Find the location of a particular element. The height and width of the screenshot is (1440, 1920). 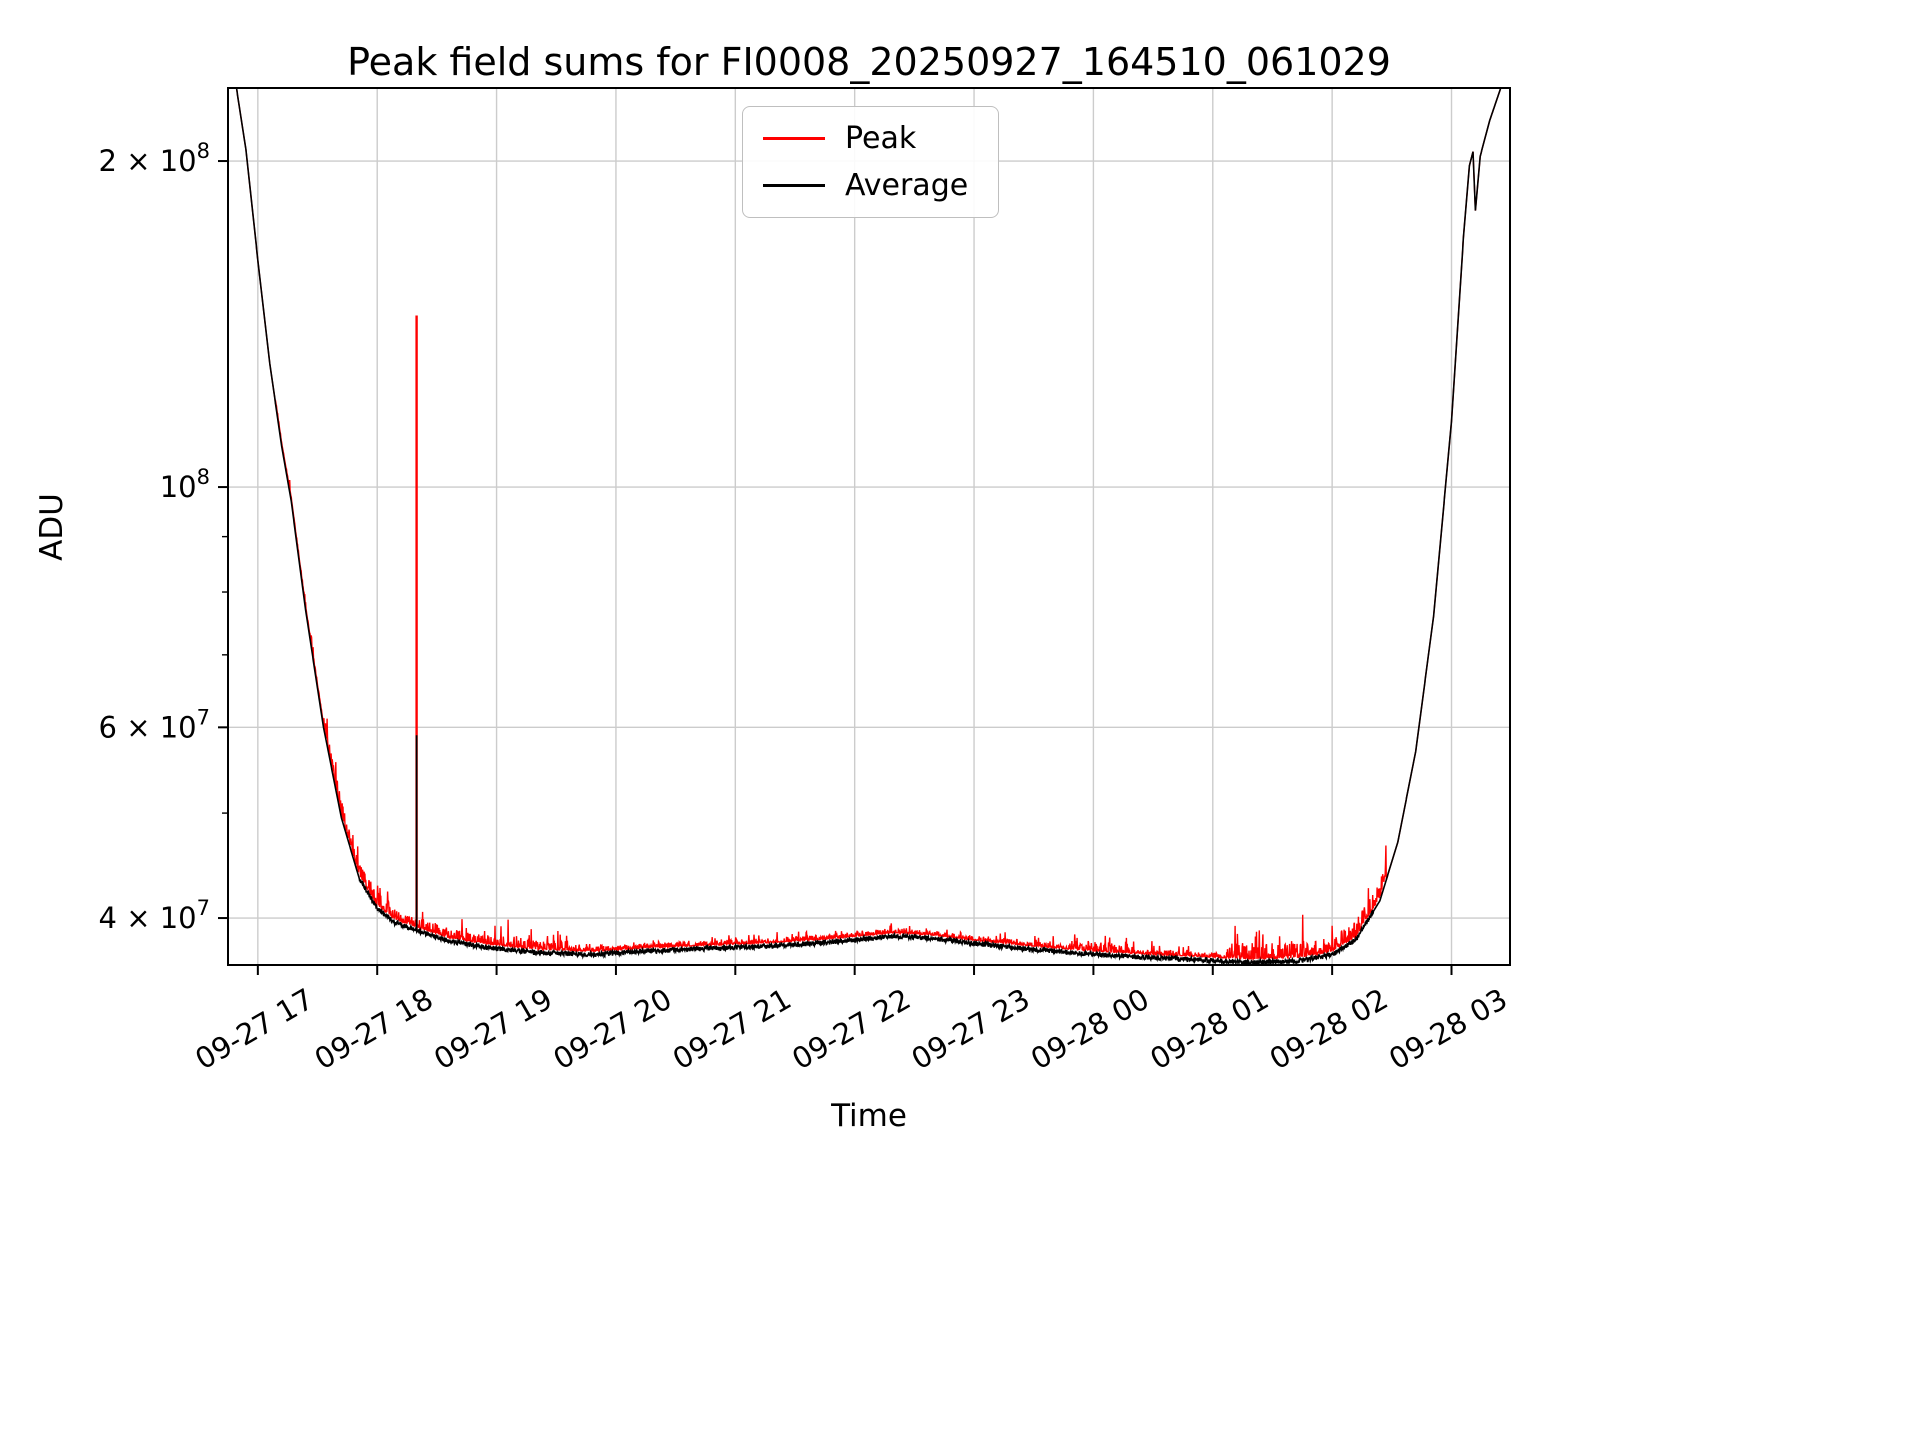

legend-item-average: Average is located at coordinates (865, 185).